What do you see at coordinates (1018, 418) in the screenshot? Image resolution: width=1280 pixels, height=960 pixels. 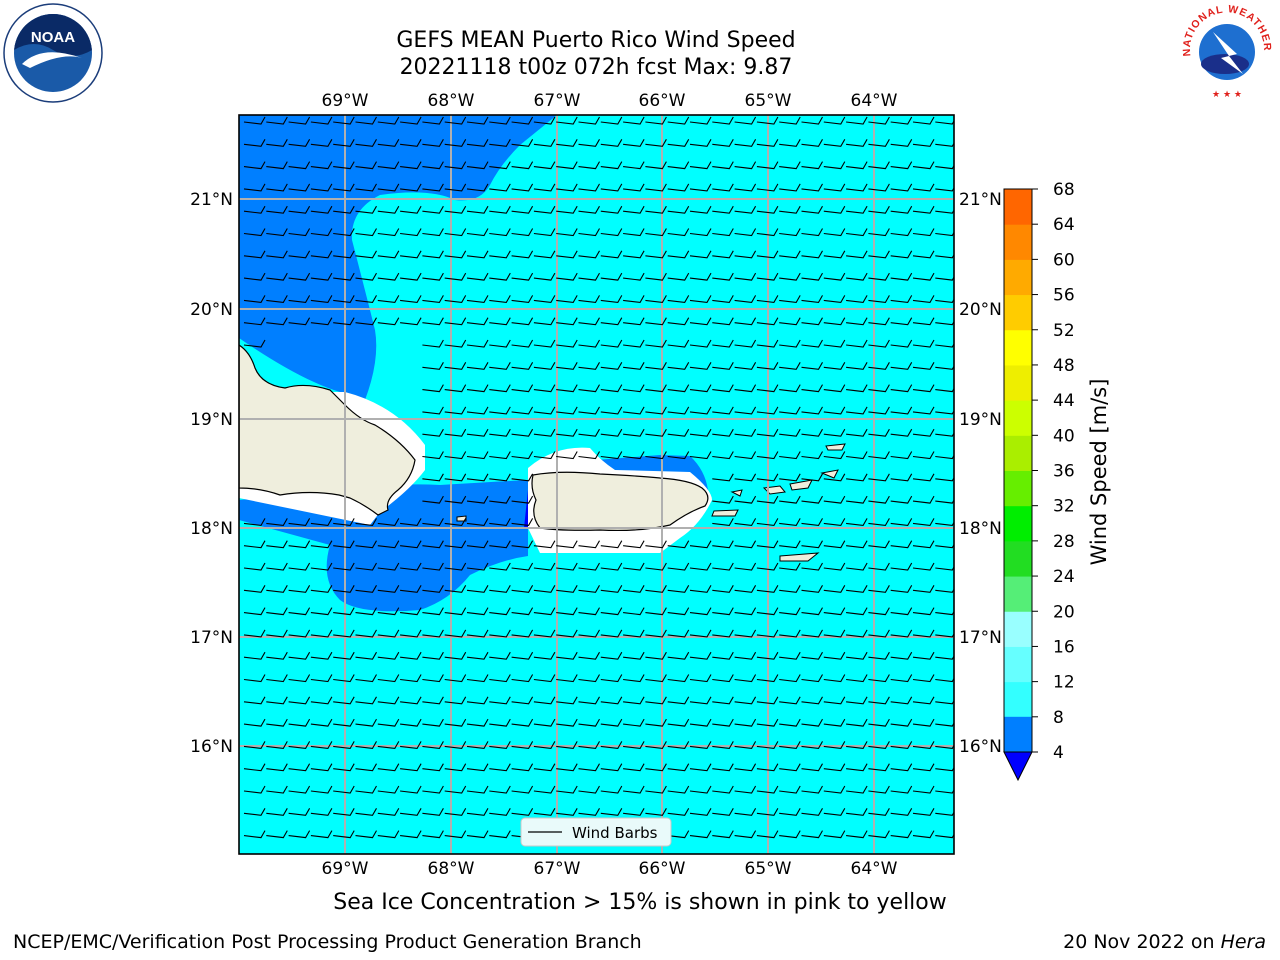 I see `colorbar-swatch` at bounding box center [1018, 418].